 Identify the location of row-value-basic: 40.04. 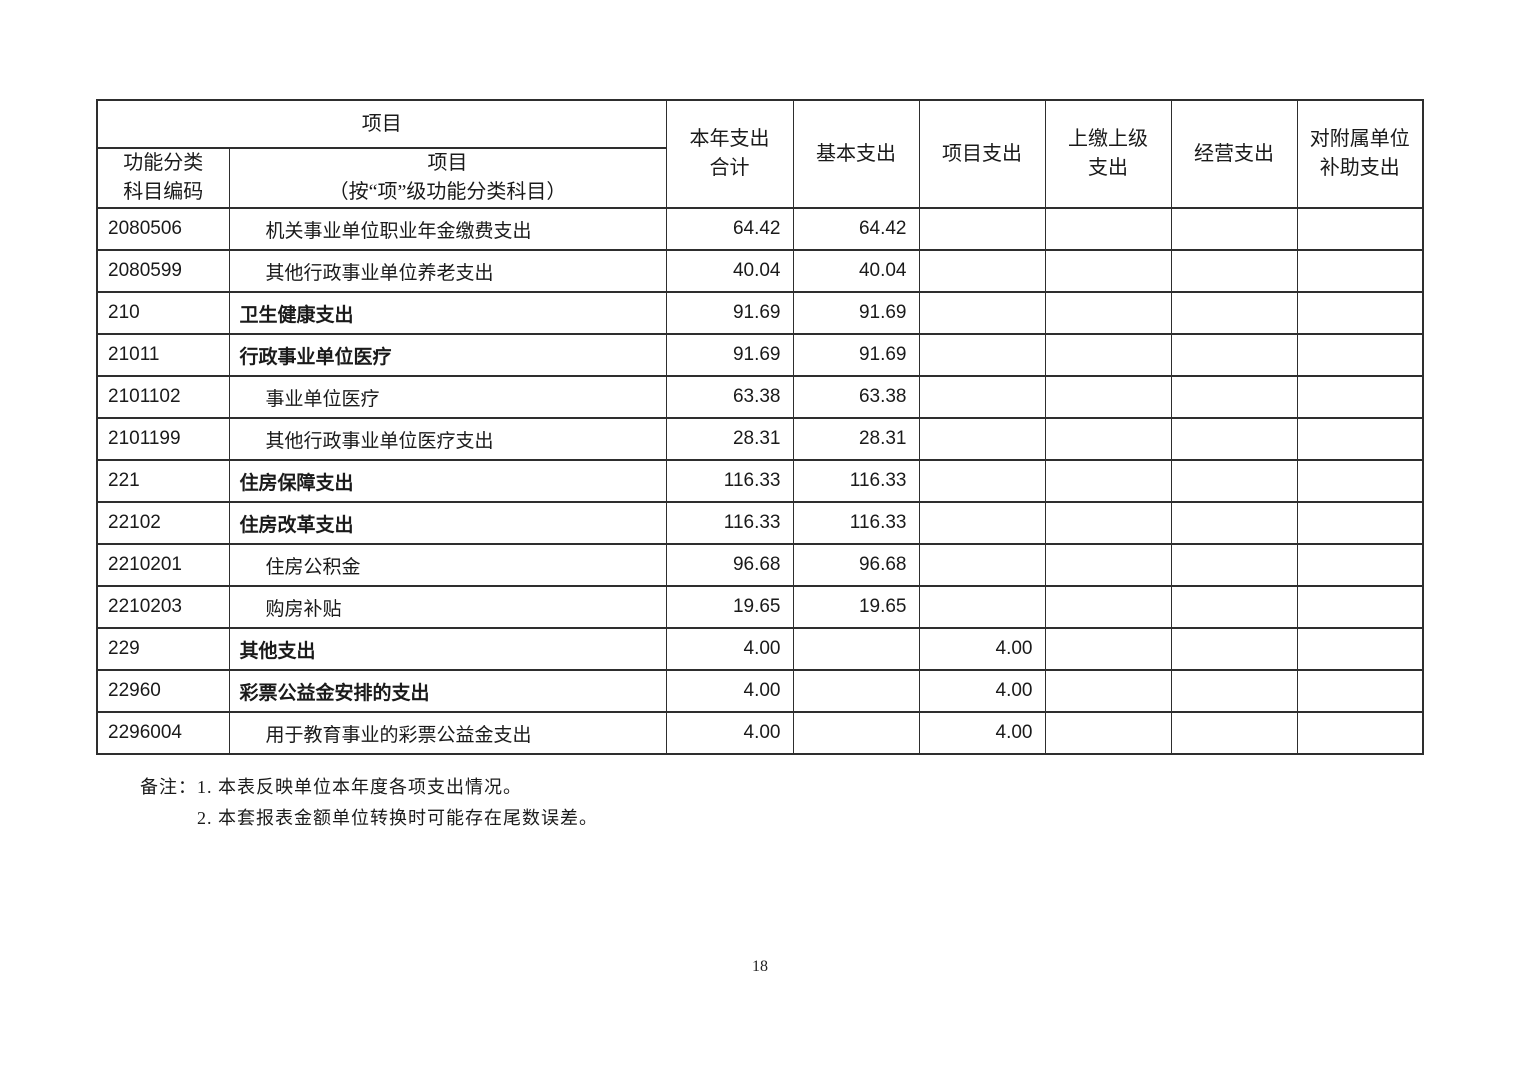
(856, 271).